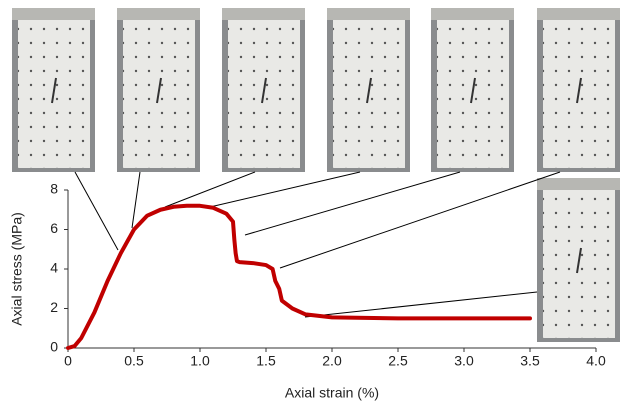 The image size is (635, 409). What do you see at coordinates (68, 361) in the screenshot?
I see `x-tick-label: 0` at bounding box center [68, 361].